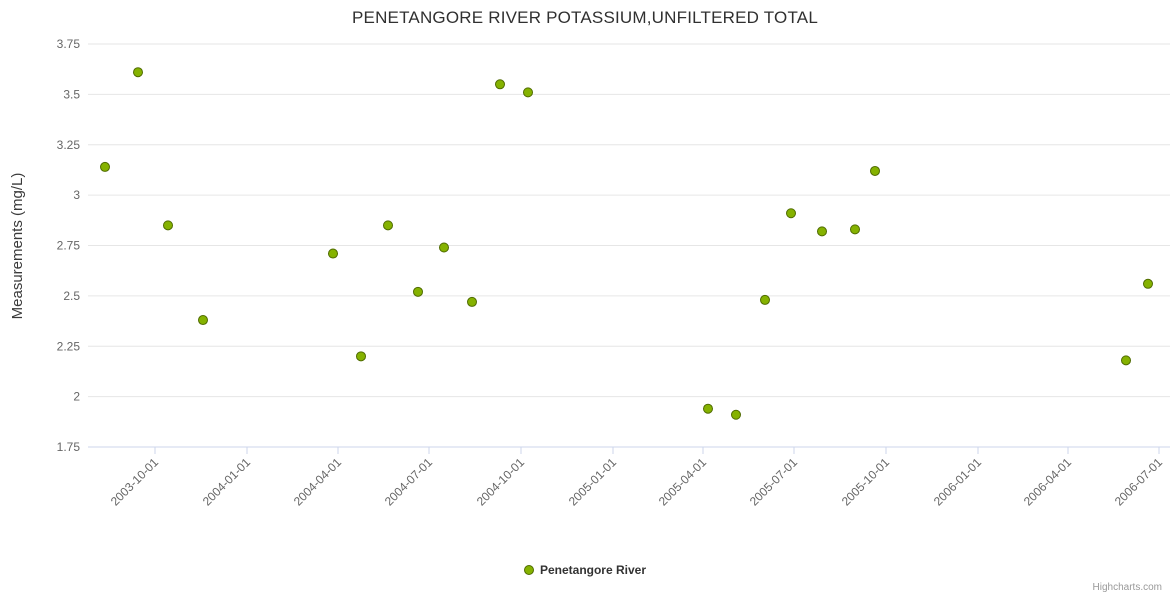 This screenshot has width=1170, height=600. I want to click on y-axis-tick-label: 2, so click(76, 397).